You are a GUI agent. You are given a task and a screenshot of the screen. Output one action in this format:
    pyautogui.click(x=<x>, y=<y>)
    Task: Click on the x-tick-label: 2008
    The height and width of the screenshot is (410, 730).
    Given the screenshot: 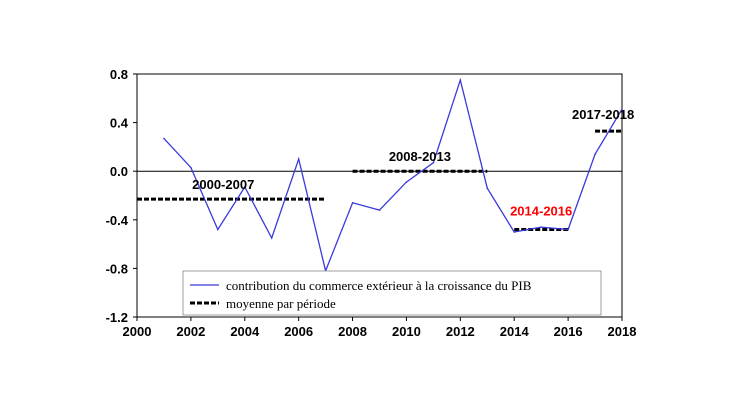 What is the action you would take?
    pyautogui.click(x=352, y=331)
    